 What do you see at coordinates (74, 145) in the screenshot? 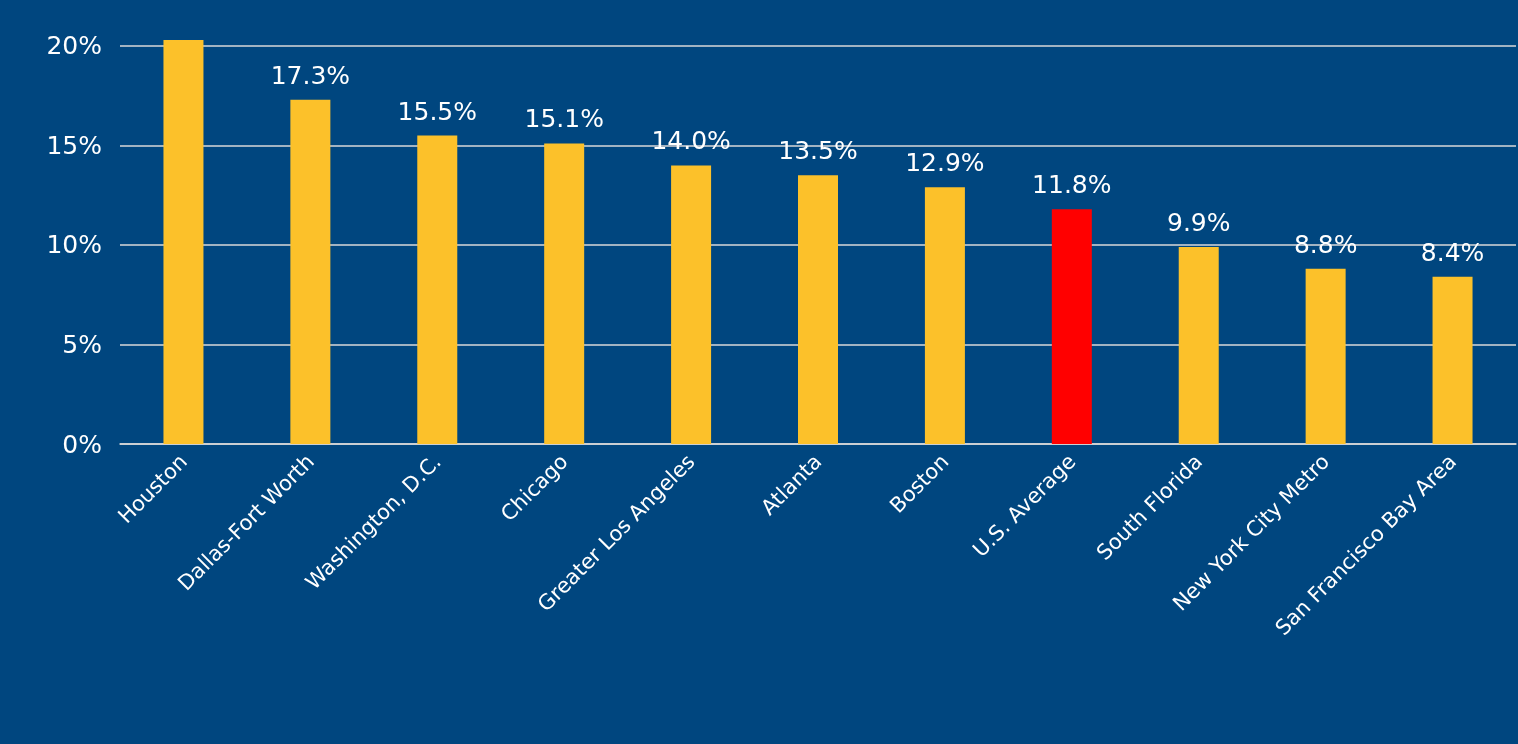
I see `y-tick-label: 15%` at bounding box center [74, 145].